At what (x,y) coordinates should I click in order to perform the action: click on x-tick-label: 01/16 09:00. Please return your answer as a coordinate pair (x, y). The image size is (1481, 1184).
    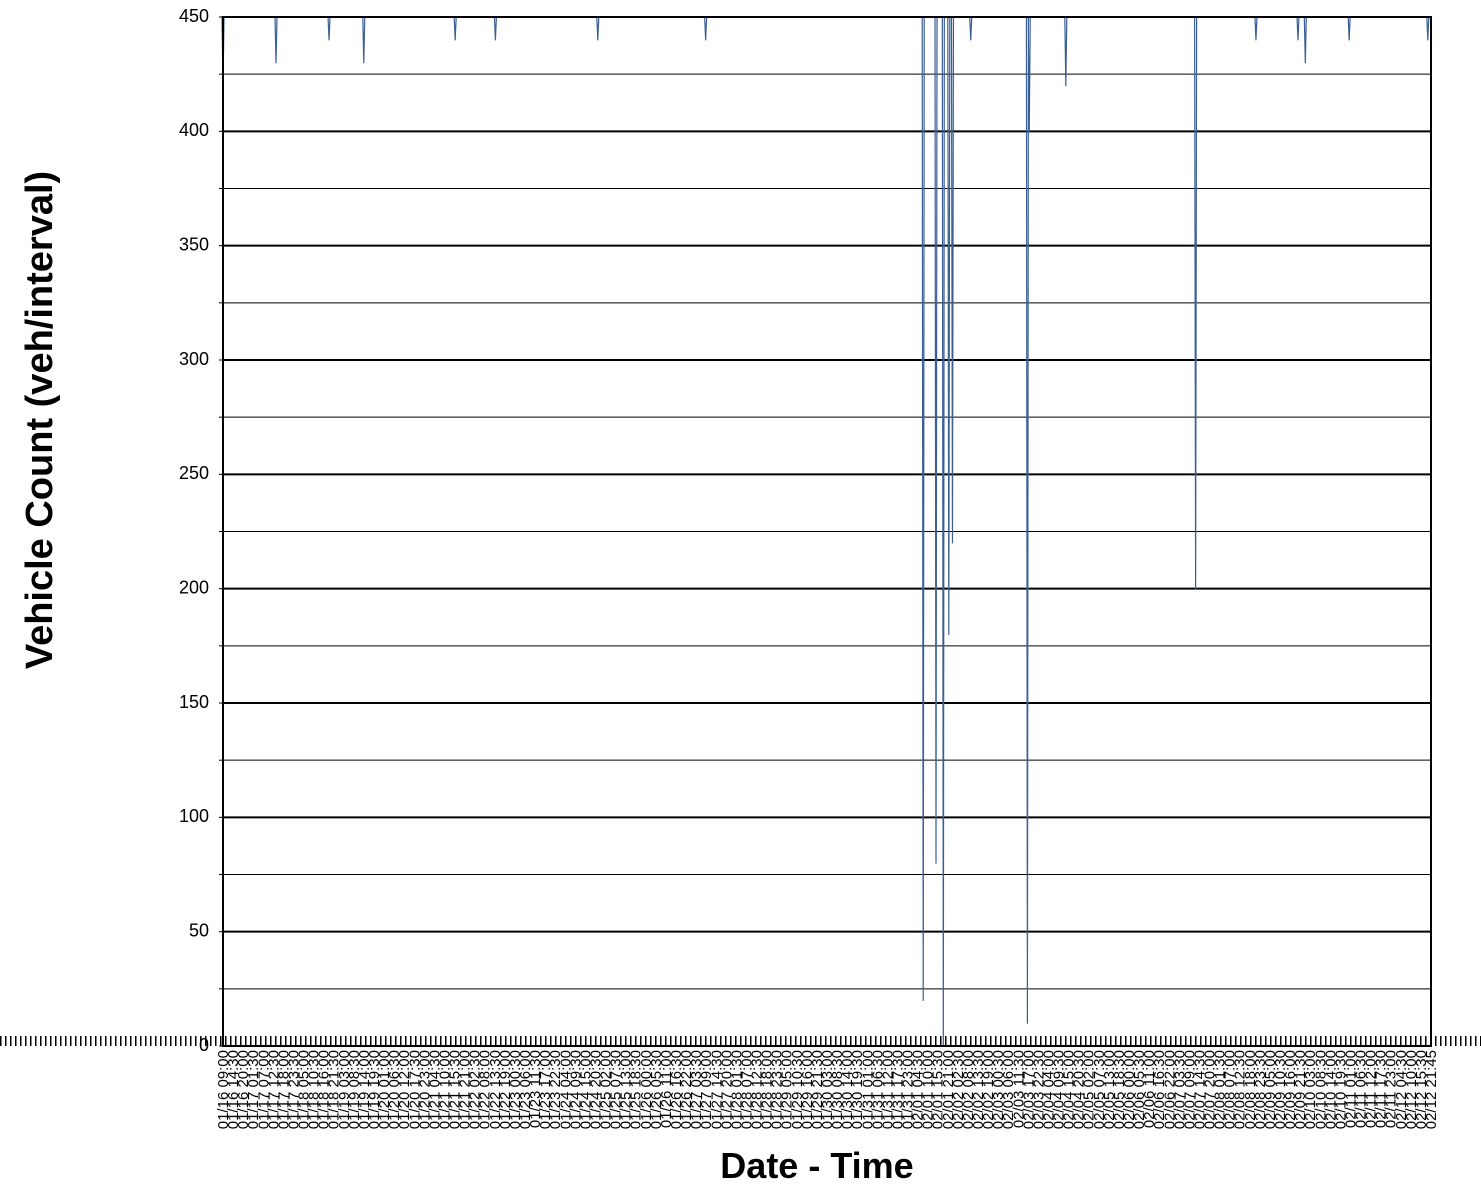
    Looking at the image, I should click on (223, 1089).